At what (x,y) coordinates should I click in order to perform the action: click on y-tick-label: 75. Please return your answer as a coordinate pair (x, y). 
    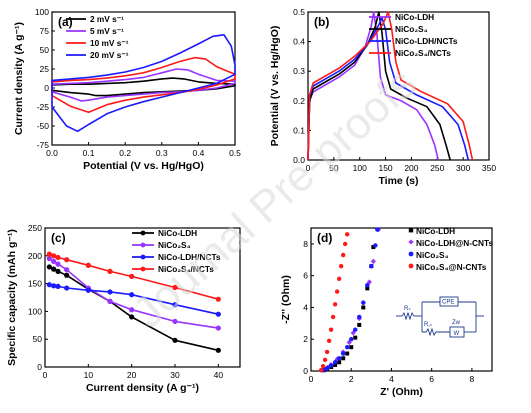
    Looking at the image, I should click on (45, 31).